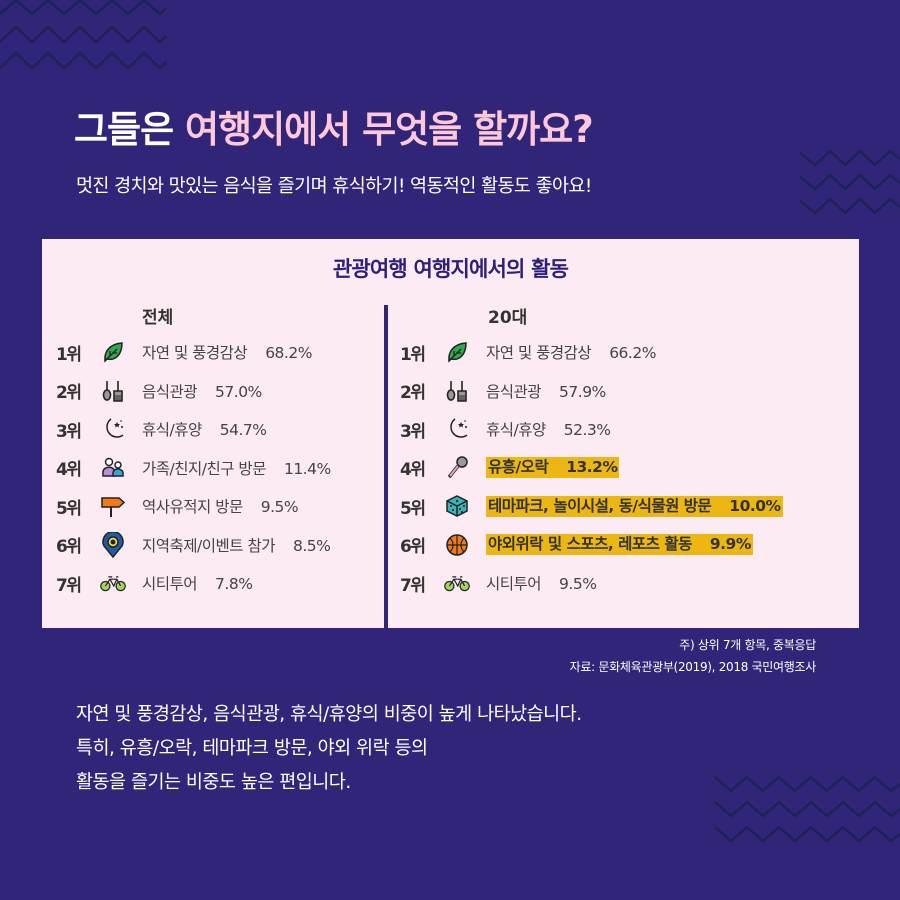 This screenshot has height=900, width=900. I want to click on activity-label: 자연 및 풍경감상 68.2%, so click(227, 353).